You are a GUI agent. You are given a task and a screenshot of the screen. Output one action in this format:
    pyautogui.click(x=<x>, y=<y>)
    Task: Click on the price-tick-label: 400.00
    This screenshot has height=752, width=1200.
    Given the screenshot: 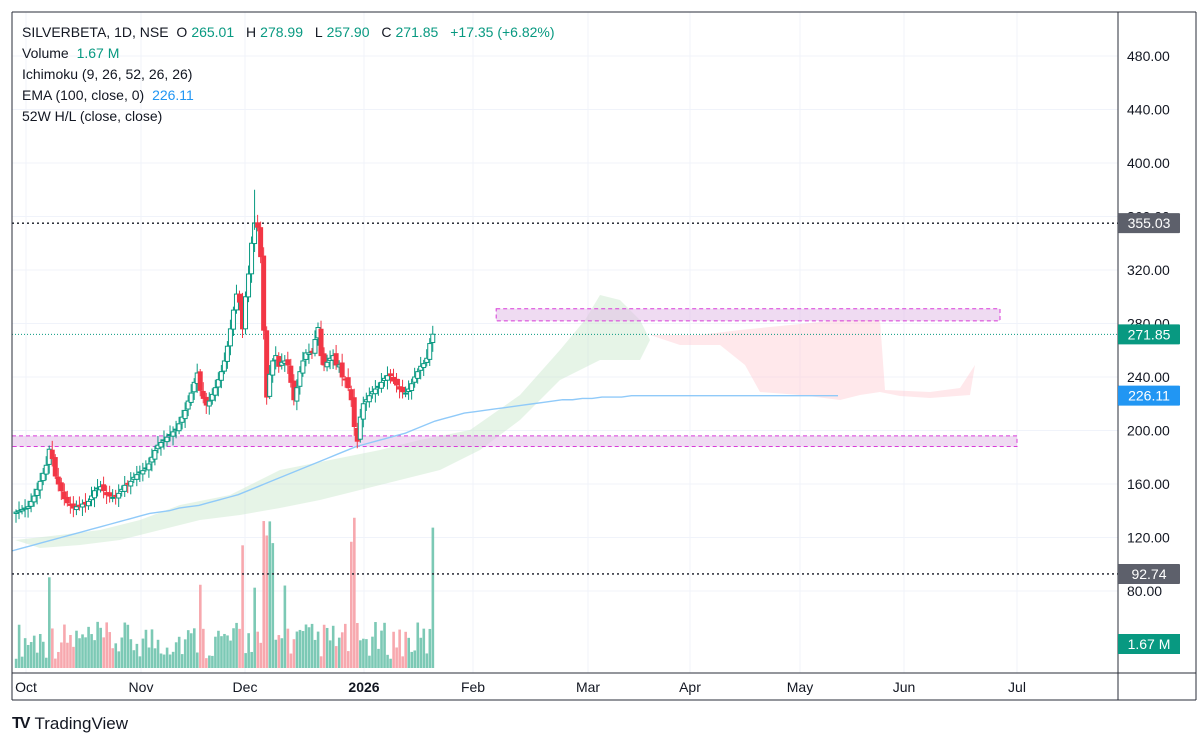 What is the action you would take?
    pyautogui.click(x=1148, y=163)
    